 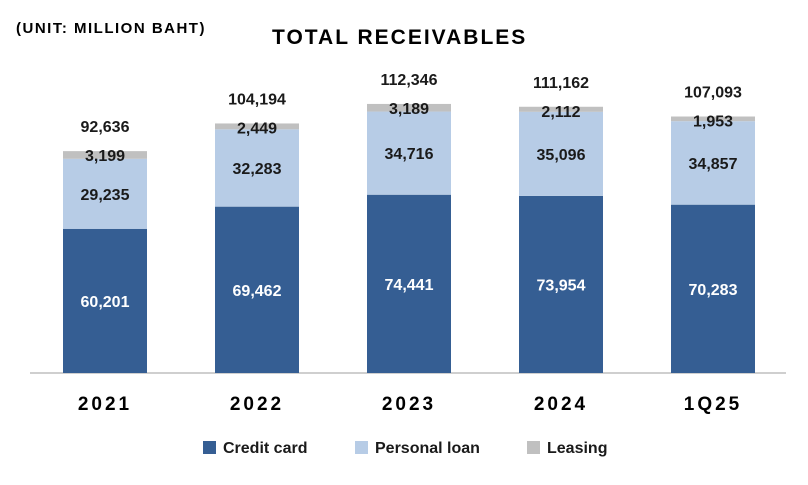 I want to click on data-label-leasing-2024: 2,112, so click(x=560, y=112).